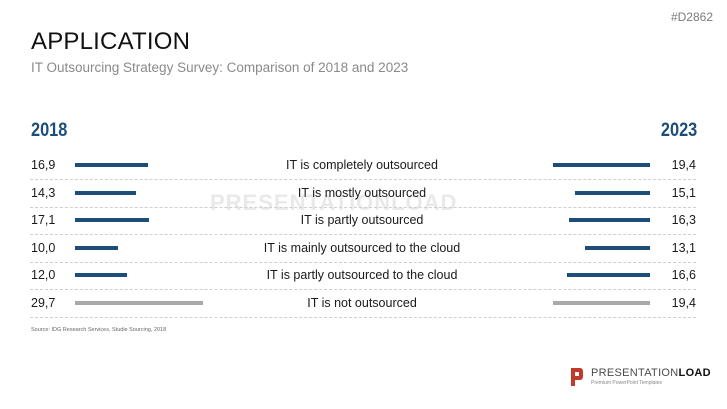 The height and width of the screenshot is (409, 727). Describe the element at coordinates (691, 17) in the screenshot. I see `document-code: #D2862` at that location.